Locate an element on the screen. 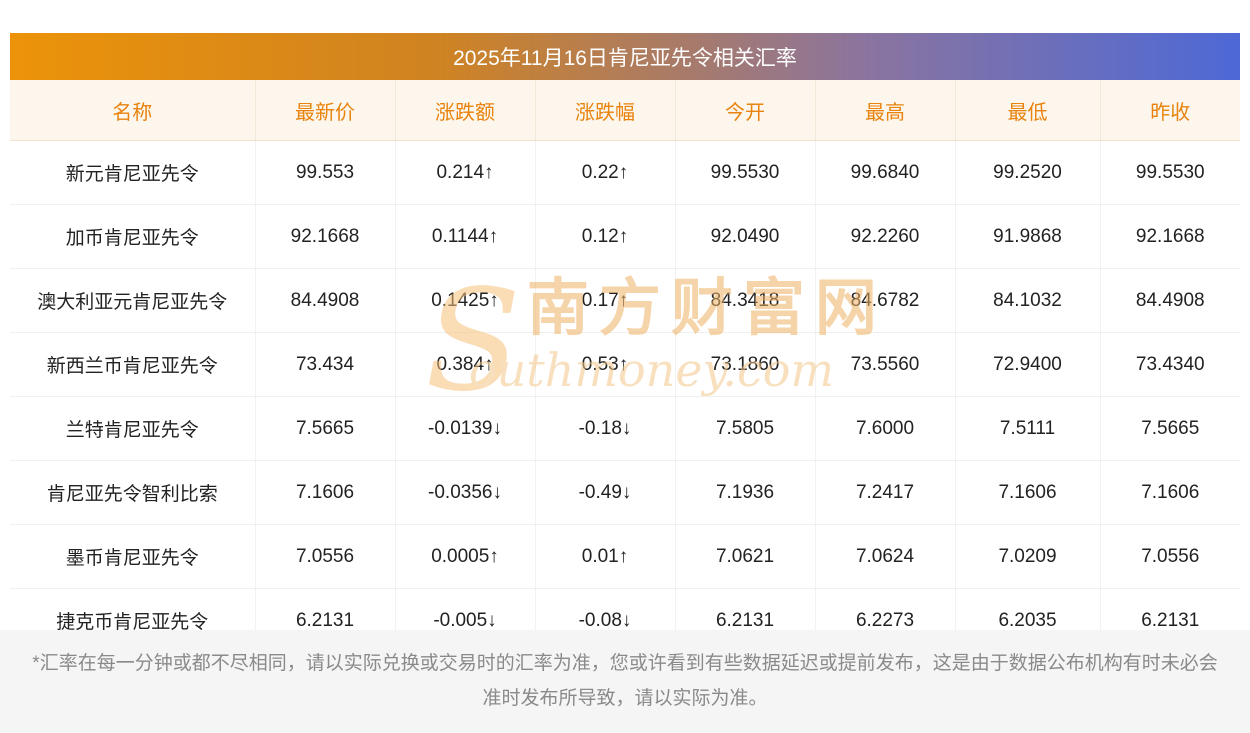  cell-low: 7.1606 is located at coordinates (1028, 492).